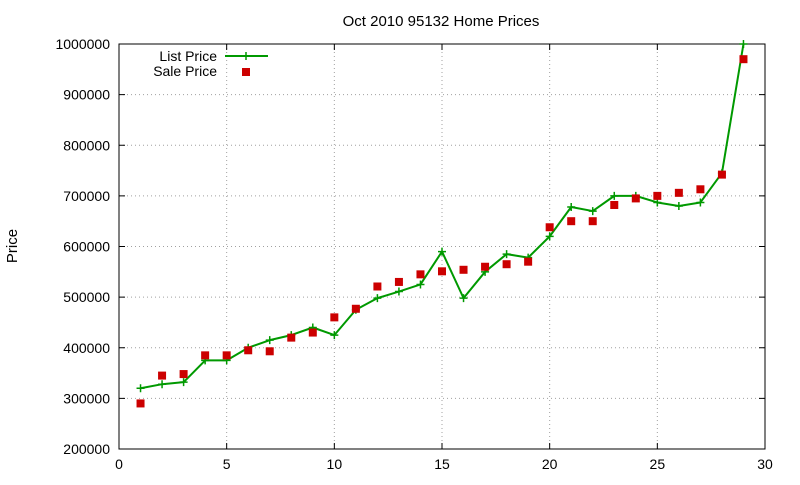 Image resolution: width=800 pixels, height=485 pixels. What do you see at coordinates (550, 464) in the screenshot?
I see `x-tick-label: 20` at bounding box center [550, 464].